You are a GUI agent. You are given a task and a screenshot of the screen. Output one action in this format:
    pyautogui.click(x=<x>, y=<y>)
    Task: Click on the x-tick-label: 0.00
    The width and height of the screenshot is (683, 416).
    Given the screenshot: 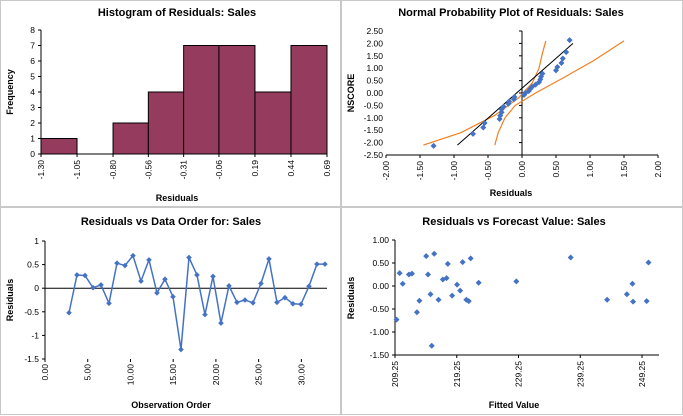 What is the action you would take?
    pyautogui.click(x=522, y=169)
    